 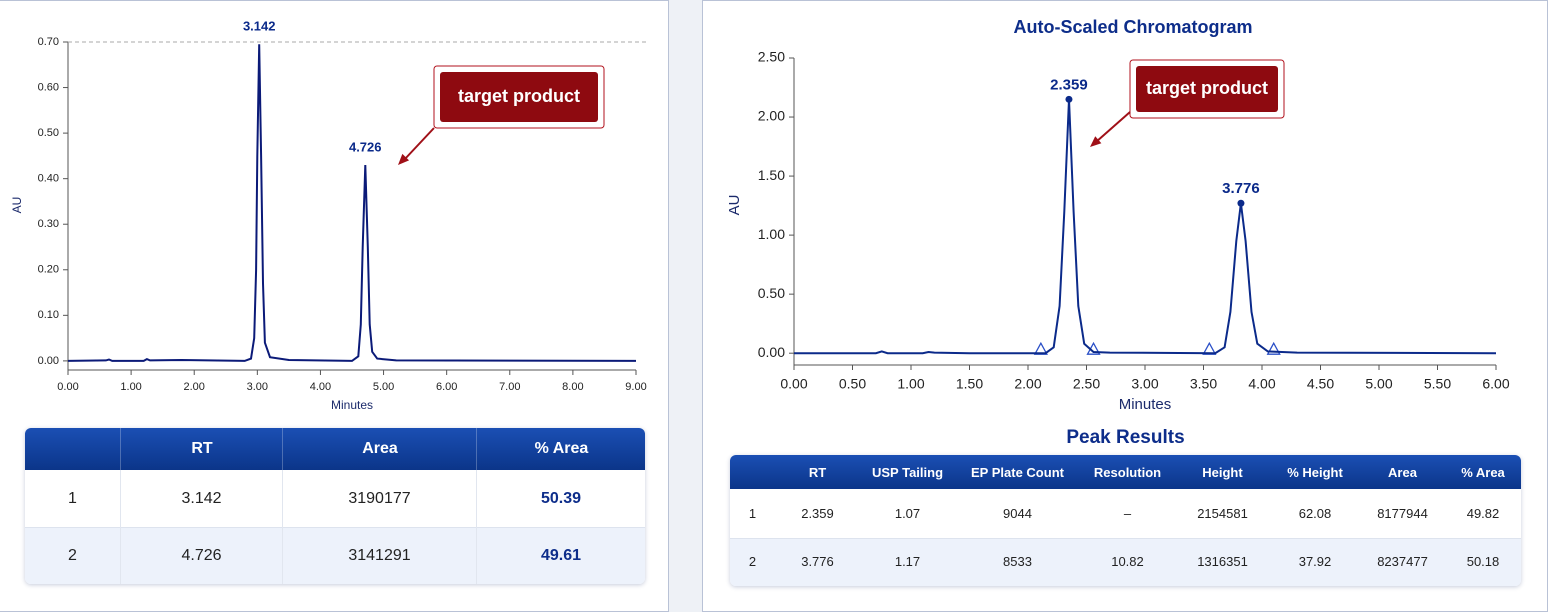 I want to click on table-cell: 8237477, so click(x=1402, y=562).